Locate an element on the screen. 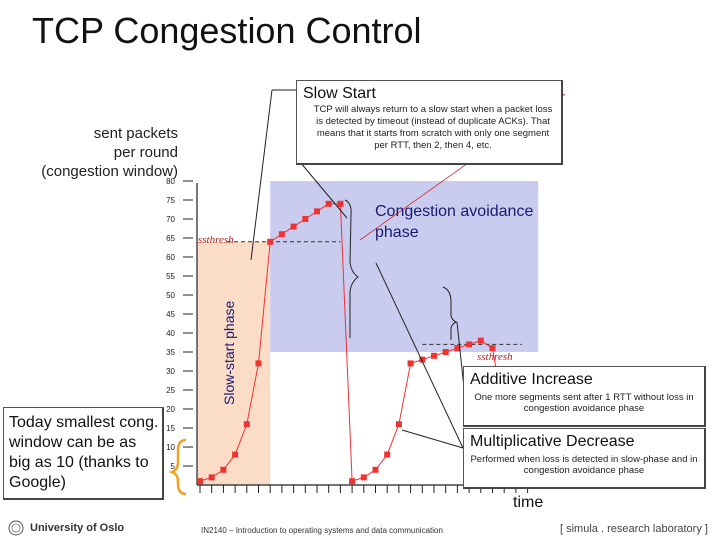 The height and width of the screenshot is (540, 720). decrease-pointer-b is located at coordinates (432, 439).